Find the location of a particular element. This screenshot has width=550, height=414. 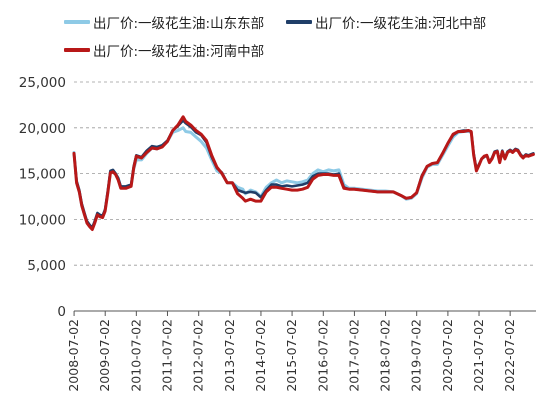

x-tick-label: 2016-07-02 is located at coordinates (322, 355).